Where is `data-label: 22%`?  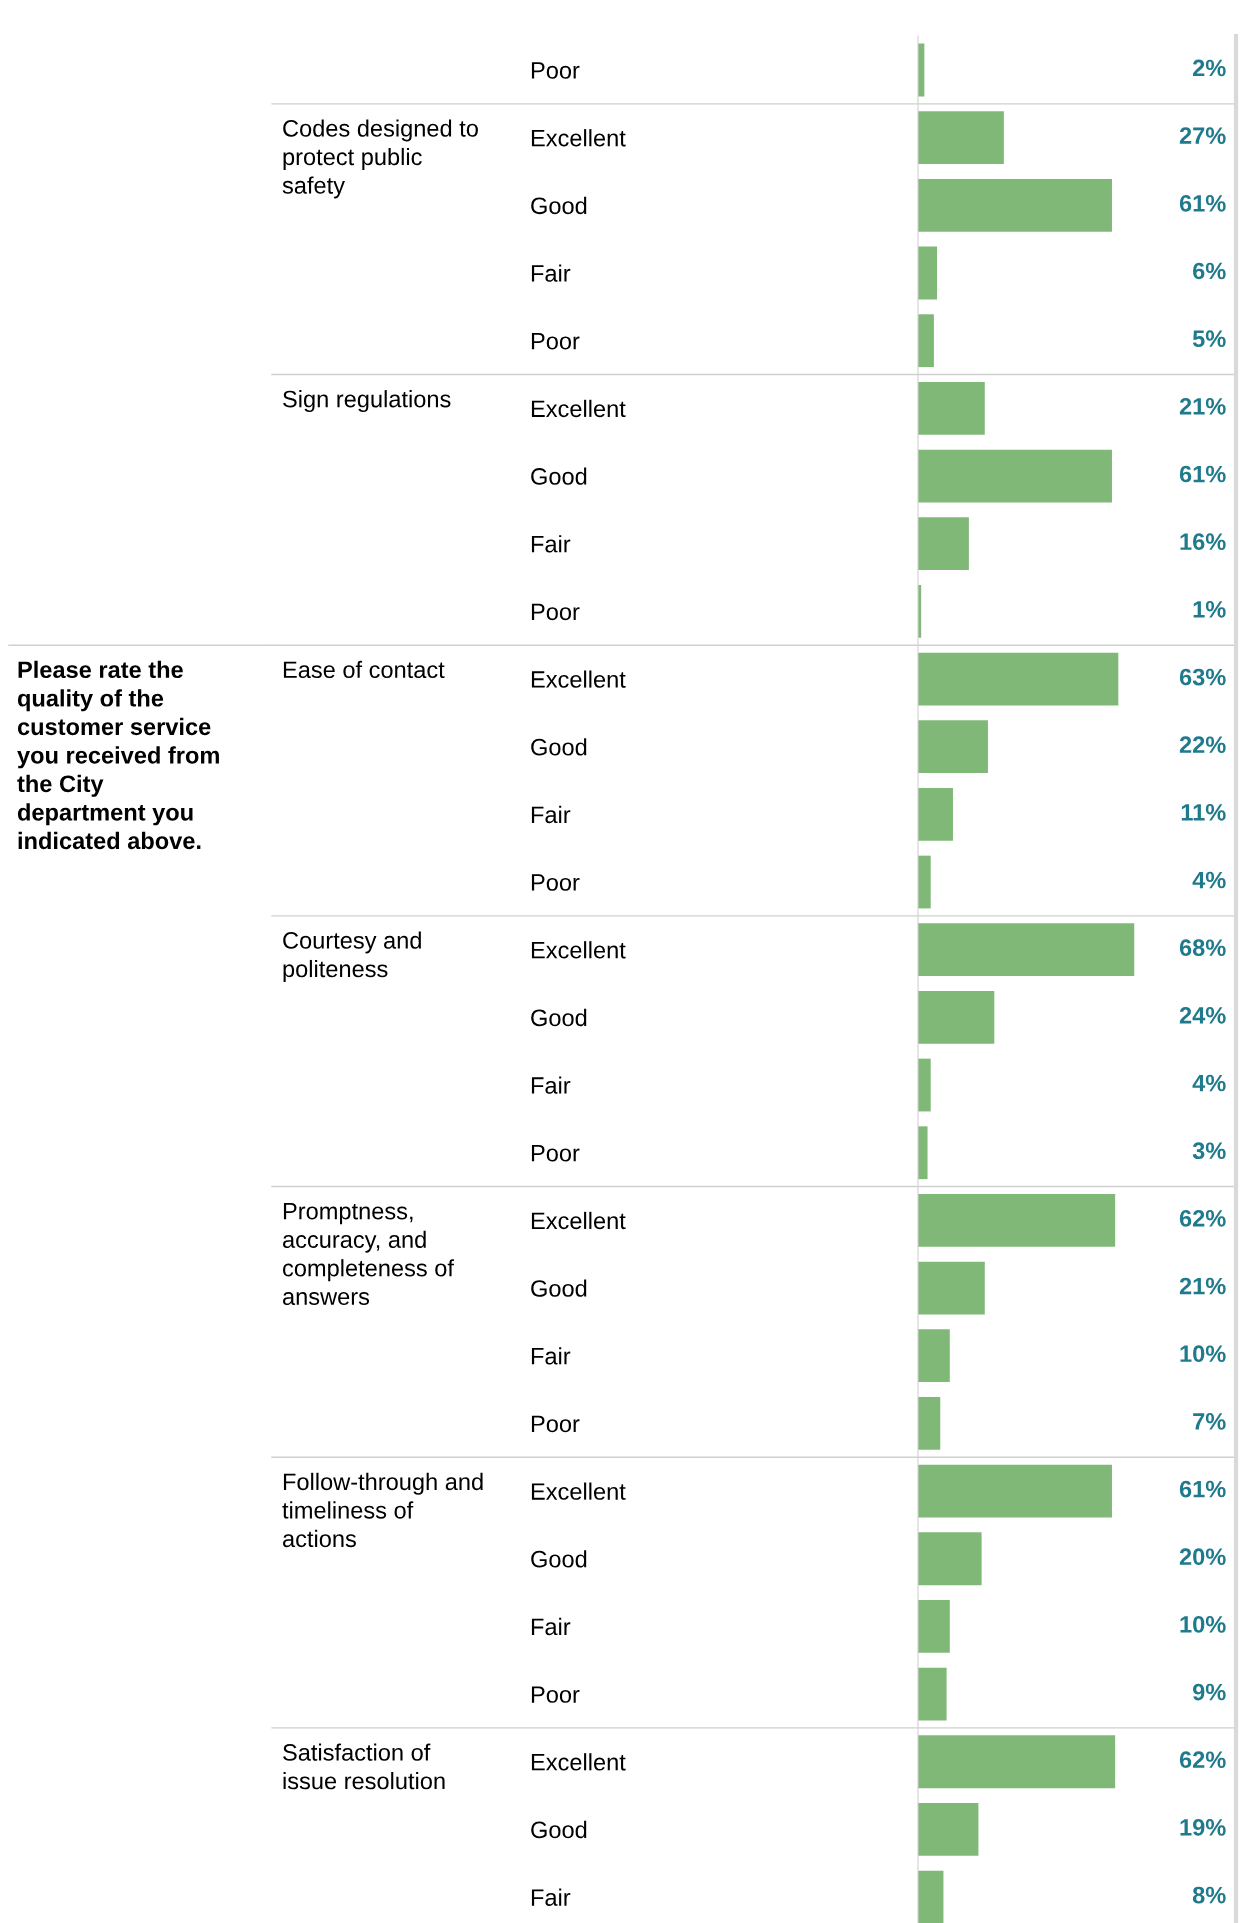 data-label: 22% is located at coordinates (1202, 744).